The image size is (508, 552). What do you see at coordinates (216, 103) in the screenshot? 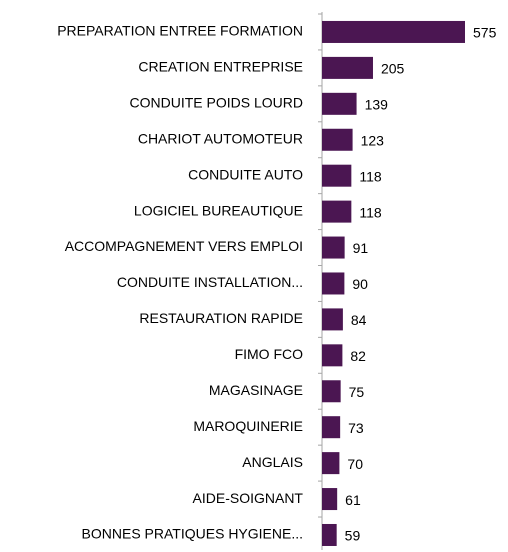
I see `y-tick-label: CONDUITE POIDS LOURD` at bounding box center [216, 103].